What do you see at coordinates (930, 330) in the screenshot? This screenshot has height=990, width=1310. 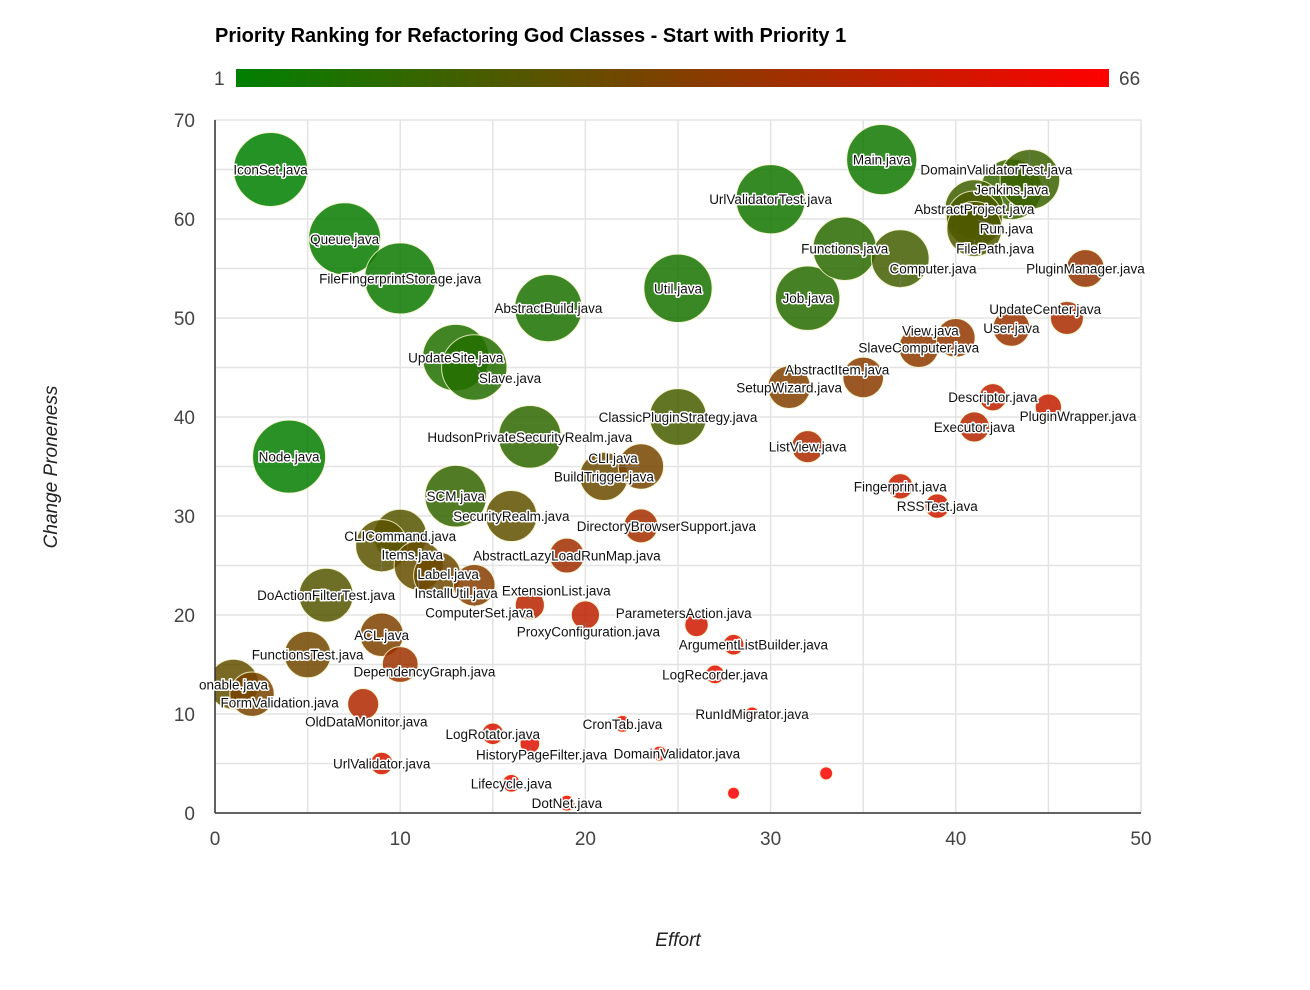 I see `bubble-label: View.java` at bounding box center [930, 330].